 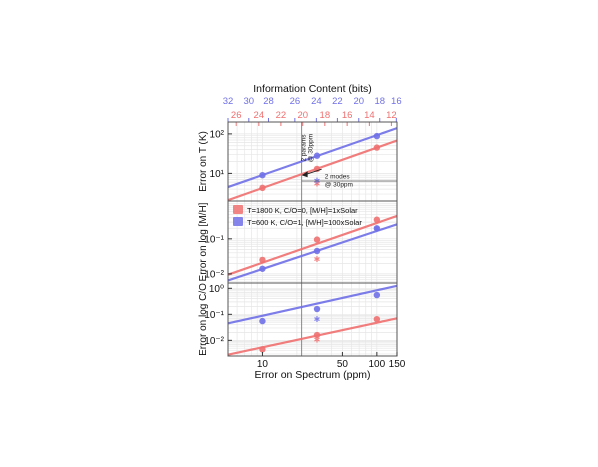 I want to click on x-tick-label: 100, so click(x=377, y=364).